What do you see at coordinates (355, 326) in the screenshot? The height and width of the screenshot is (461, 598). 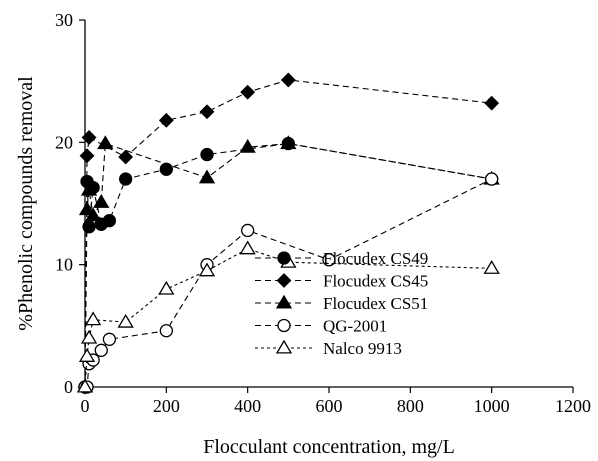 I see `legend-label: QG-2001` at bounding box center [355, 326].